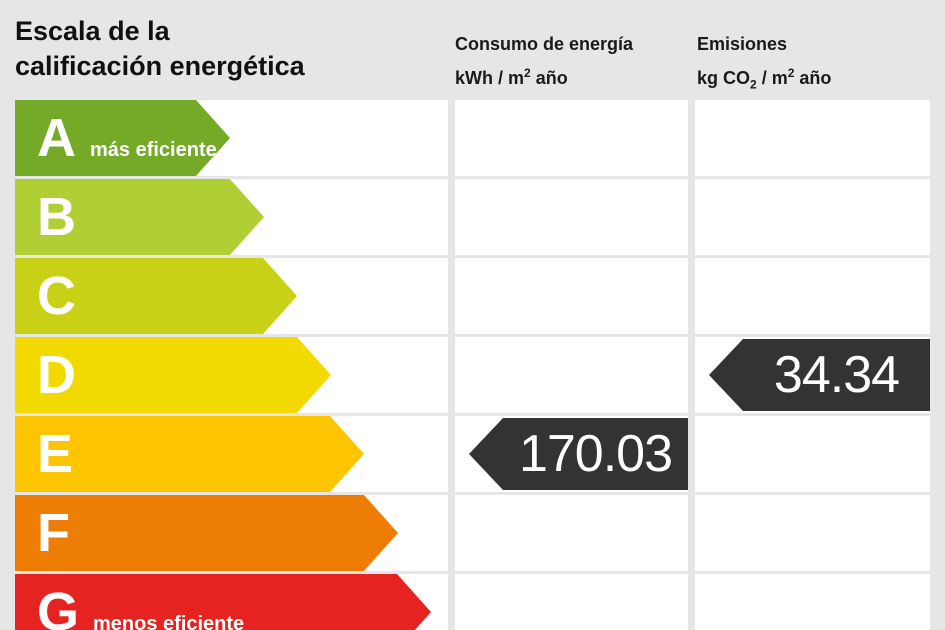 The image size is (945, 630). I want to click on cell-scale: B, so click(231, 217).